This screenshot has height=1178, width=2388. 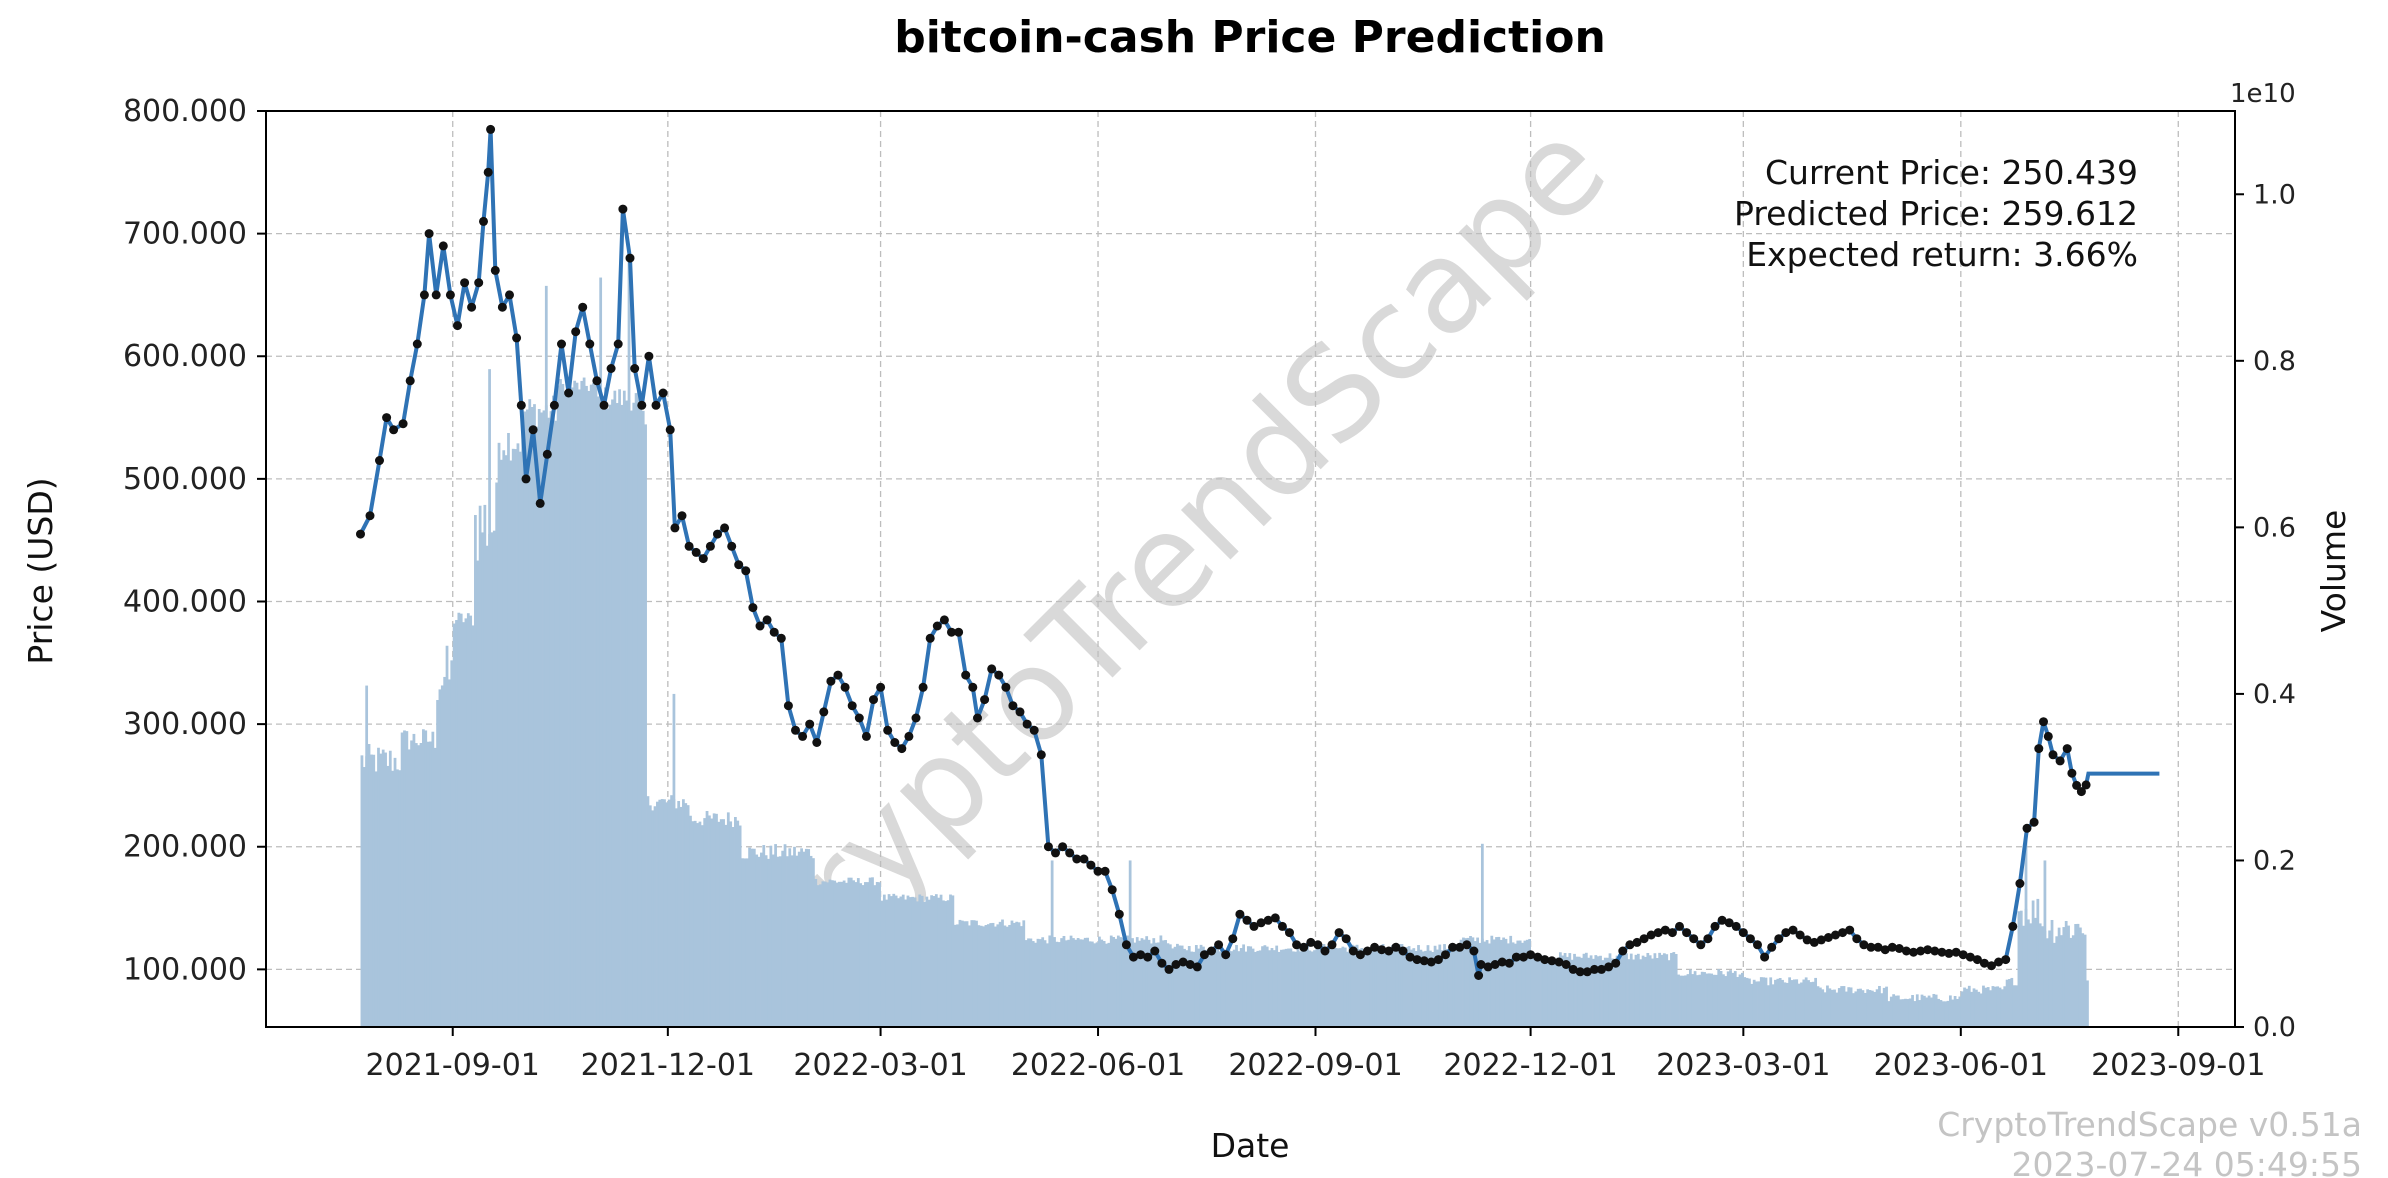 I want to click on predicted-price-label: Predicted Price: 259.612, so click(x=1936, y=213).